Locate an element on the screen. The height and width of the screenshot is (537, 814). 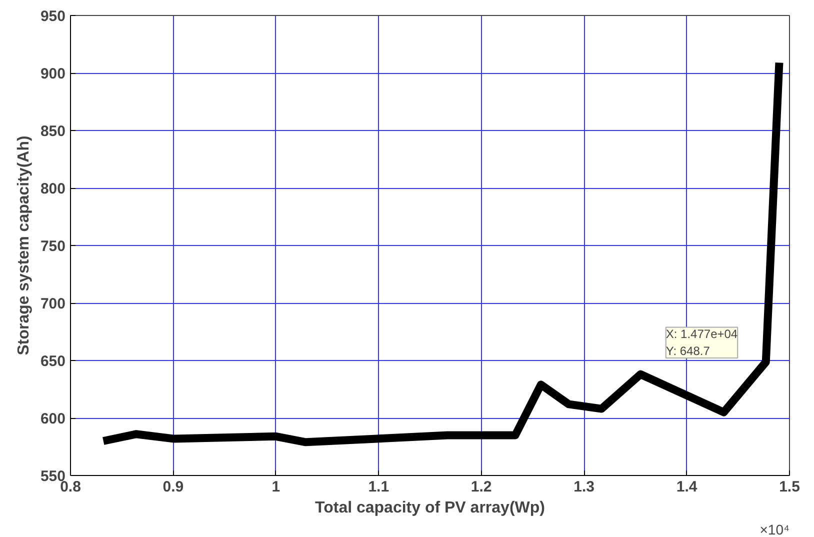
y-tick-label: 750 is located at coordinates (53, 246).